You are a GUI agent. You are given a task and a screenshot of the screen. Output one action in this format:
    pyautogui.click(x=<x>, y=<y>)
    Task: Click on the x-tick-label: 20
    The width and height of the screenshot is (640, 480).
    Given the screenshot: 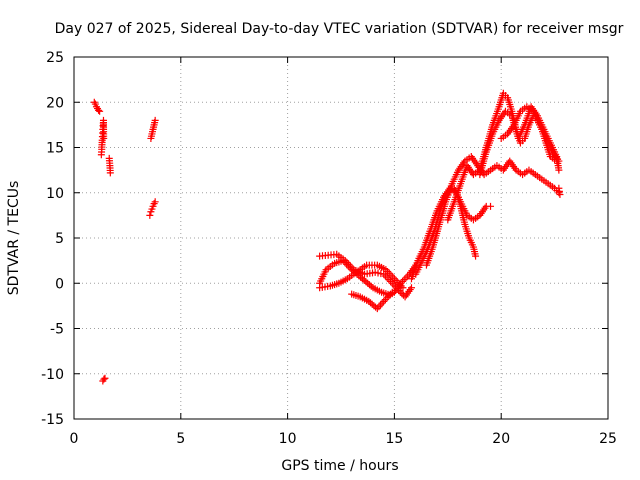 What is the action you would take?
    pyautogui.click(x=501, y=439)
    